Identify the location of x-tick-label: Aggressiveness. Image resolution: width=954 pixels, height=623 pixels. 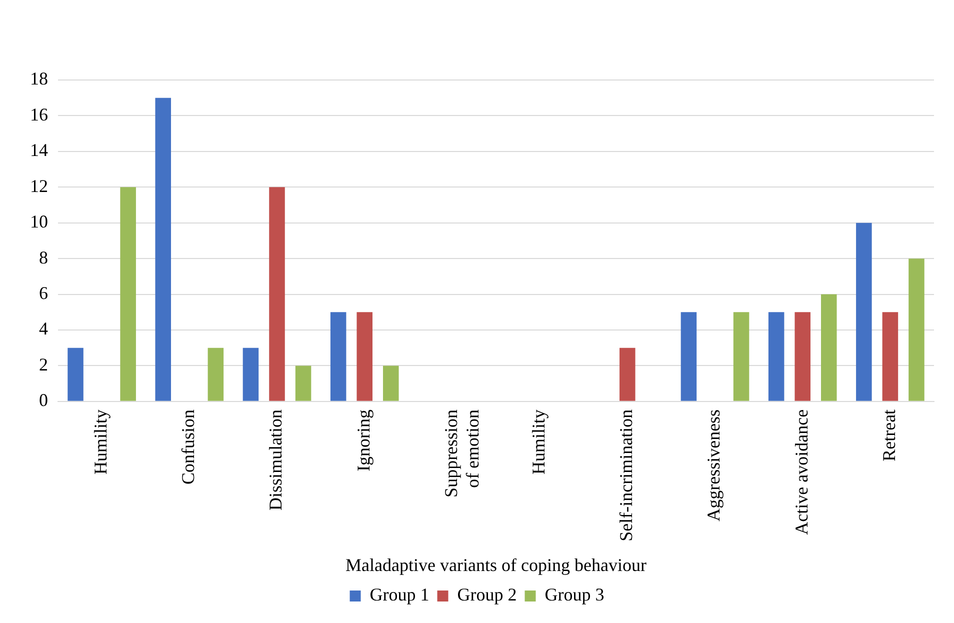
(714, 465).